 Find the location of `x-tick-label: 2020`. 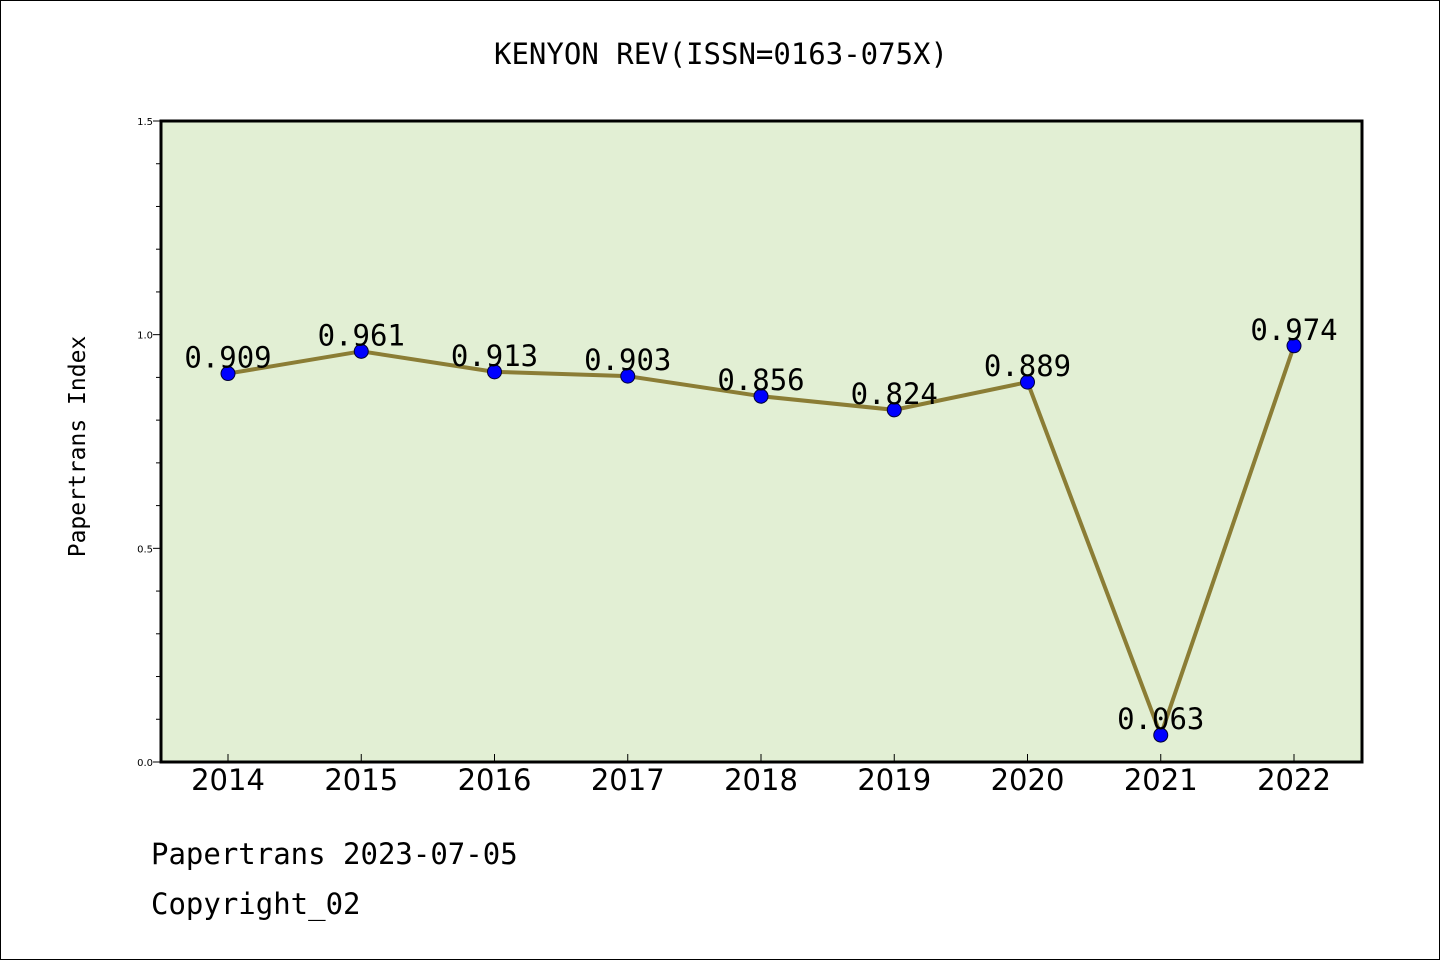

x-tick-label: 2020 is located at coordinates (1028, 780).